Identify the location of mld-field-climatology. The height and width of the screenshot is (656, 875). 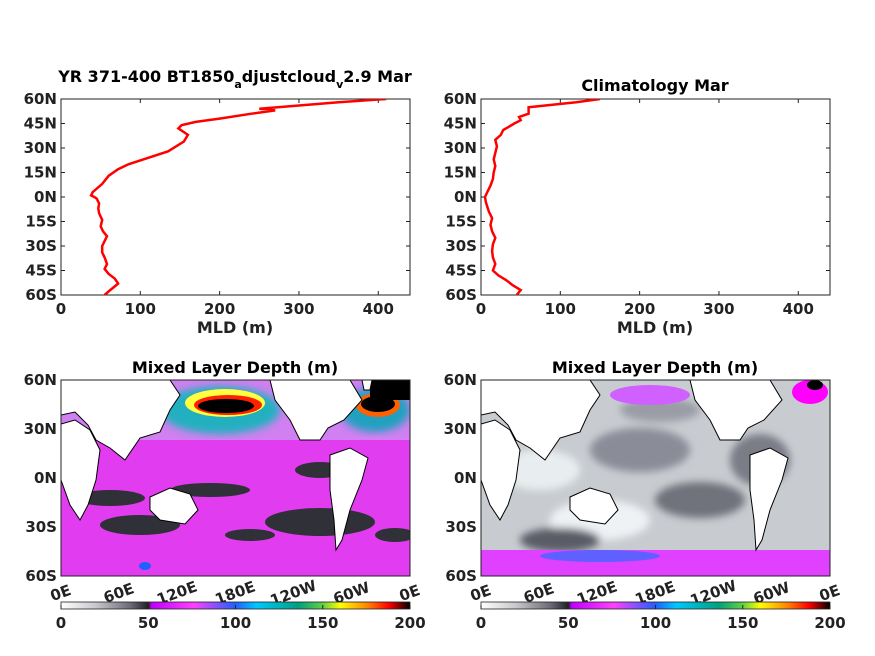
(655, 478).